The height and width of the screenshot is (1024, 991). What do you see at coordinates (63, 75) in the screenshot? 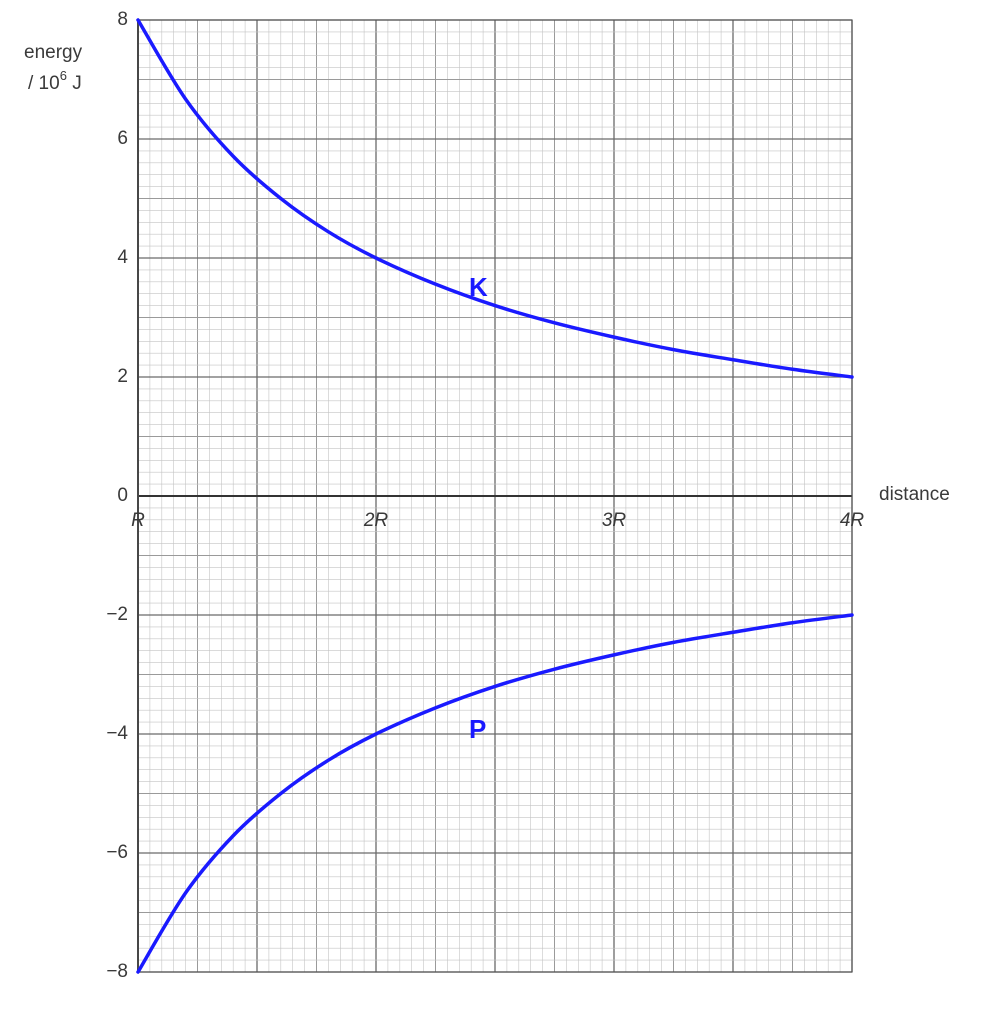
I see `y-axis-unit-exponent: 6` at bounding box center [63, 75].